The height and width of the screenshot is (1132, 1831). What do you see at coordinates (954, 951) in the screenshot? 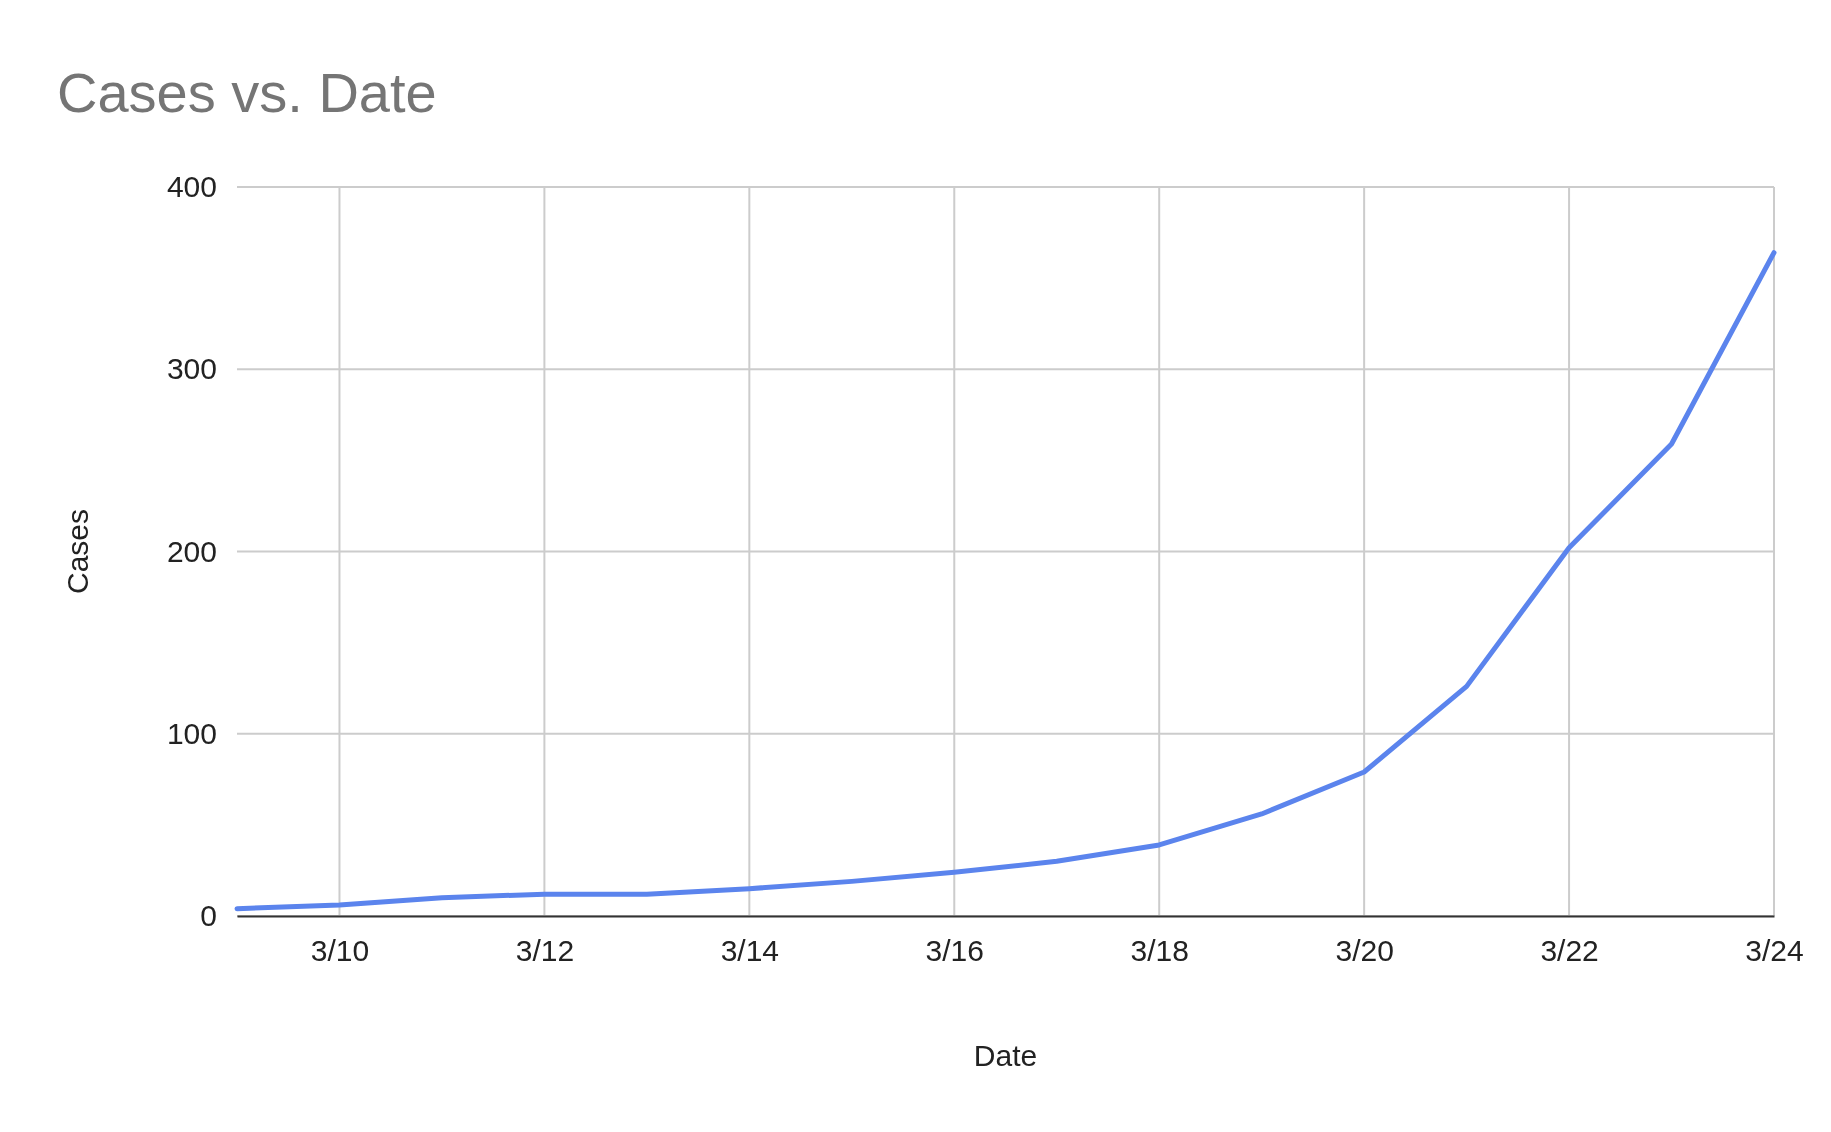
I see `x-tick-label: 3/16` at bounding box center [954, 951].